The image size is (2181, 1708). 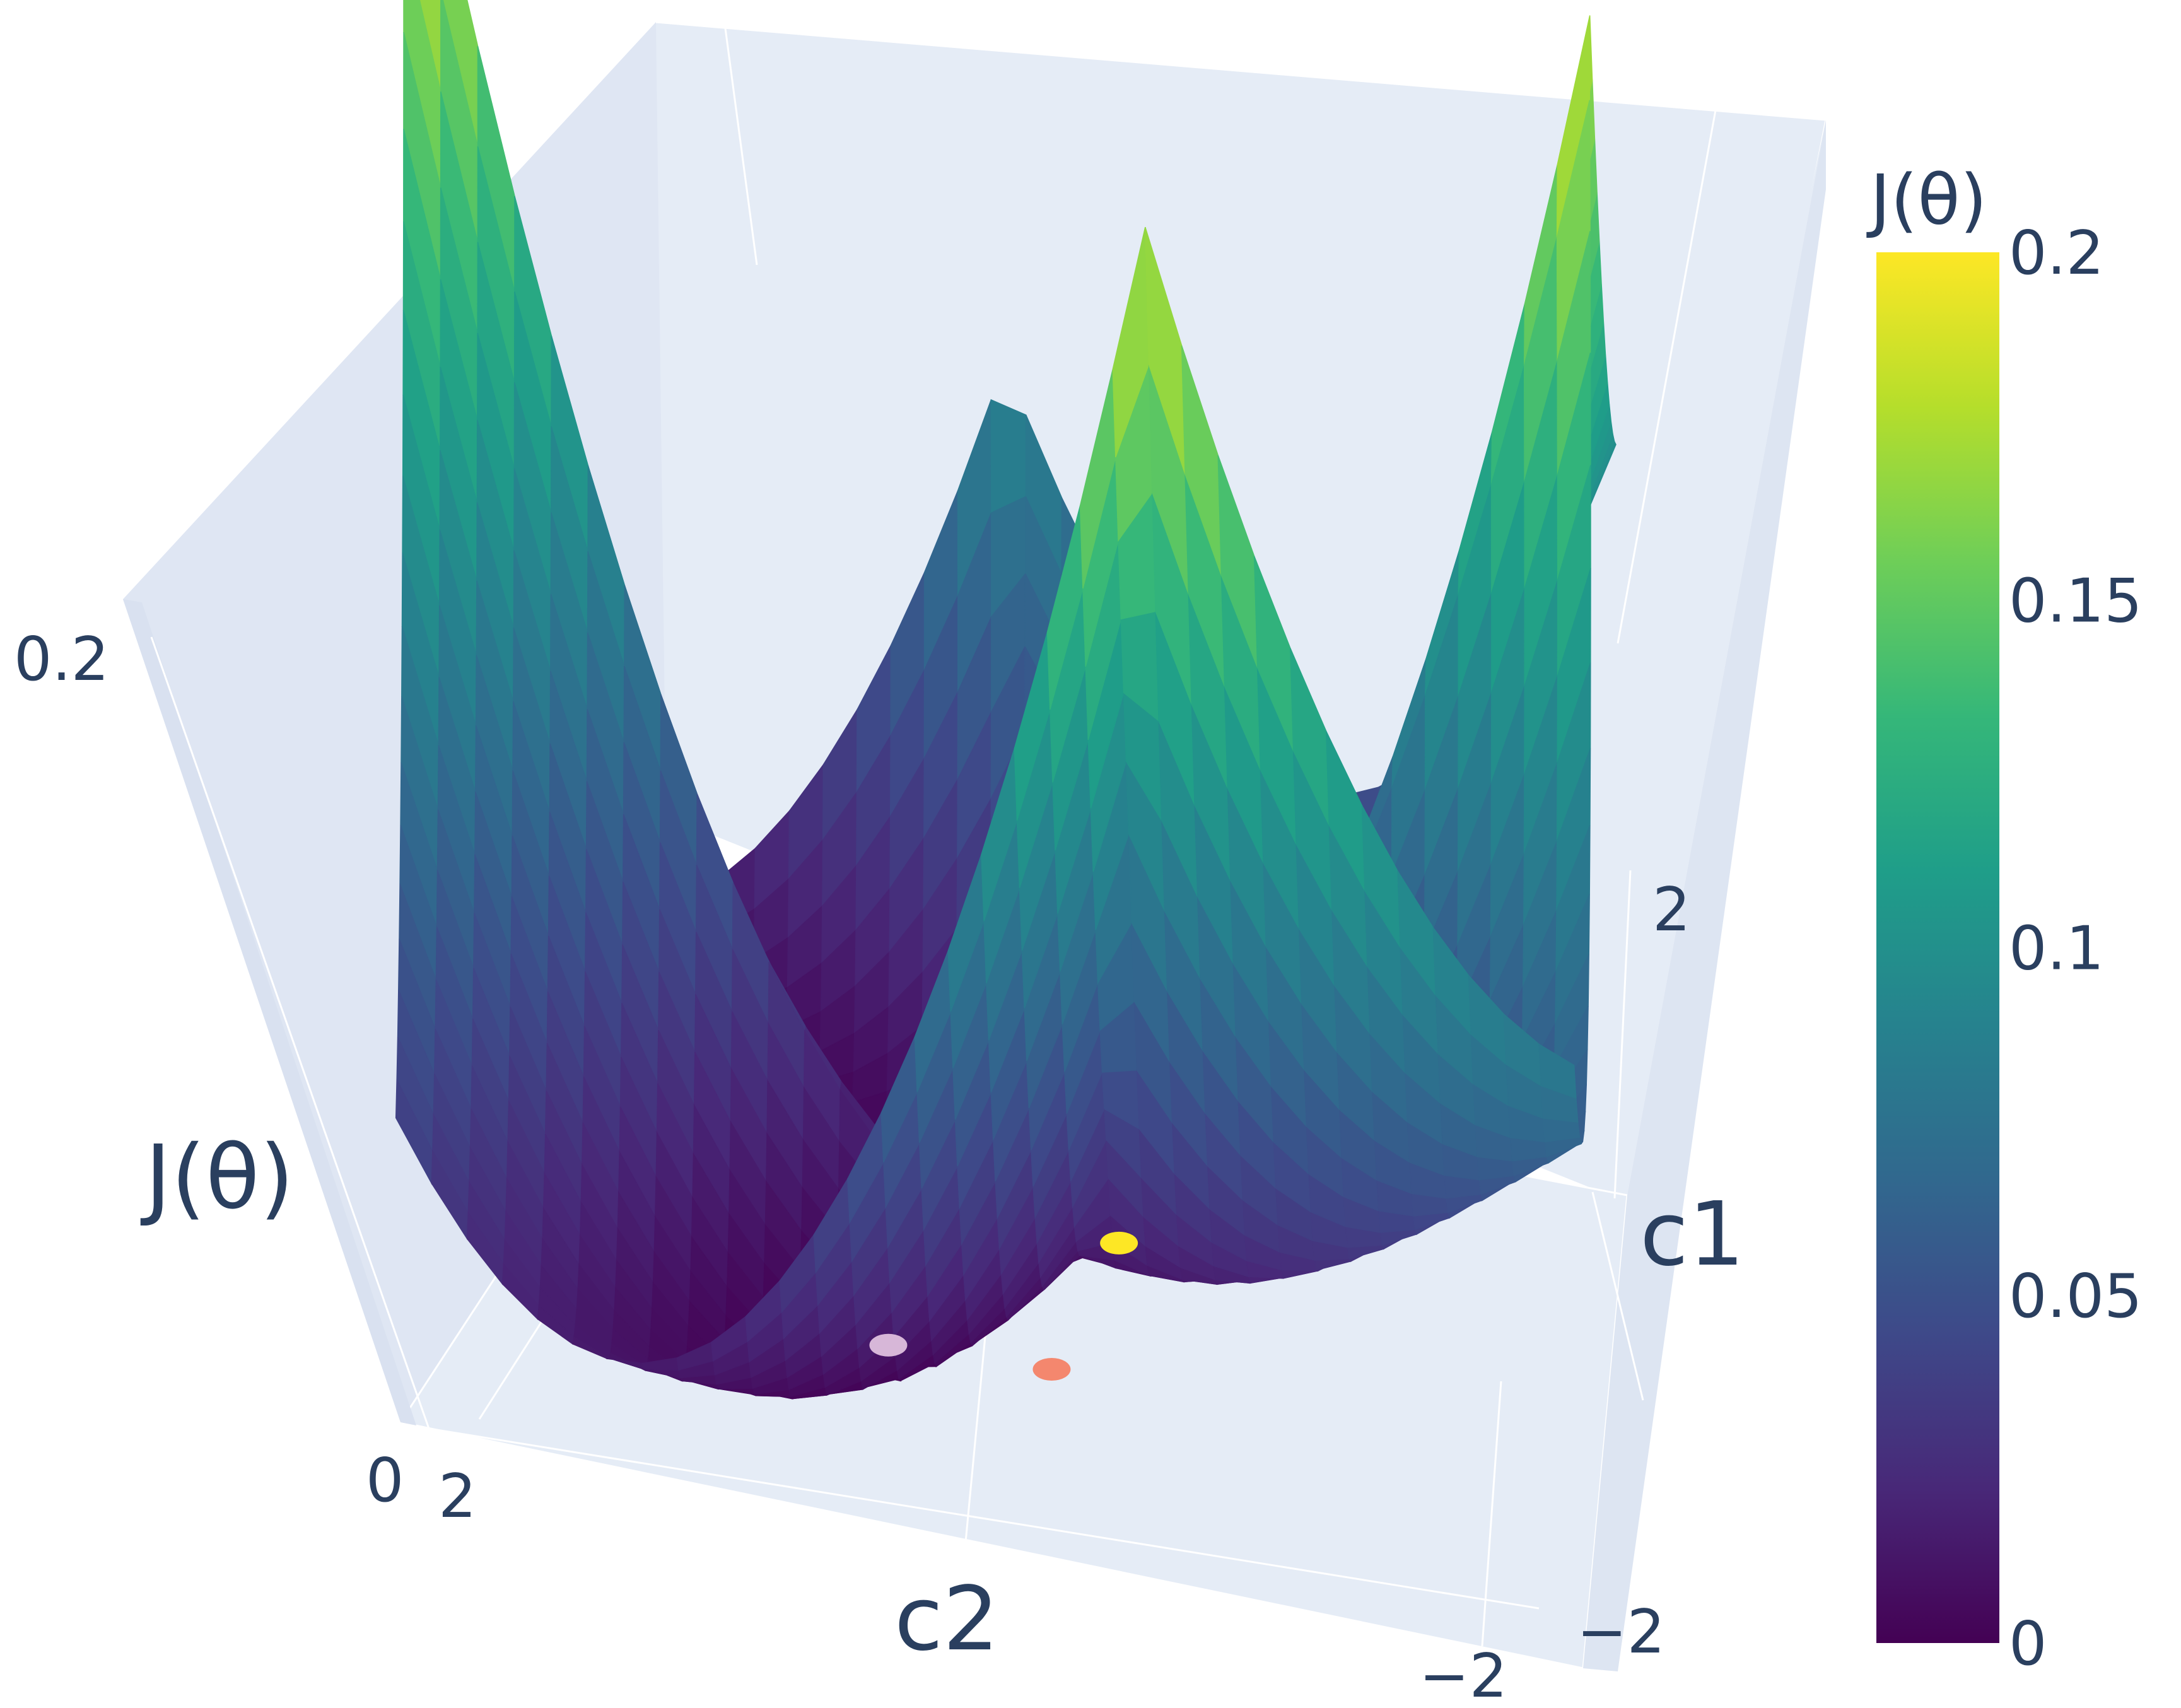 I want to click on colorbar-title: J(θ), so click(x=1926, y=200).